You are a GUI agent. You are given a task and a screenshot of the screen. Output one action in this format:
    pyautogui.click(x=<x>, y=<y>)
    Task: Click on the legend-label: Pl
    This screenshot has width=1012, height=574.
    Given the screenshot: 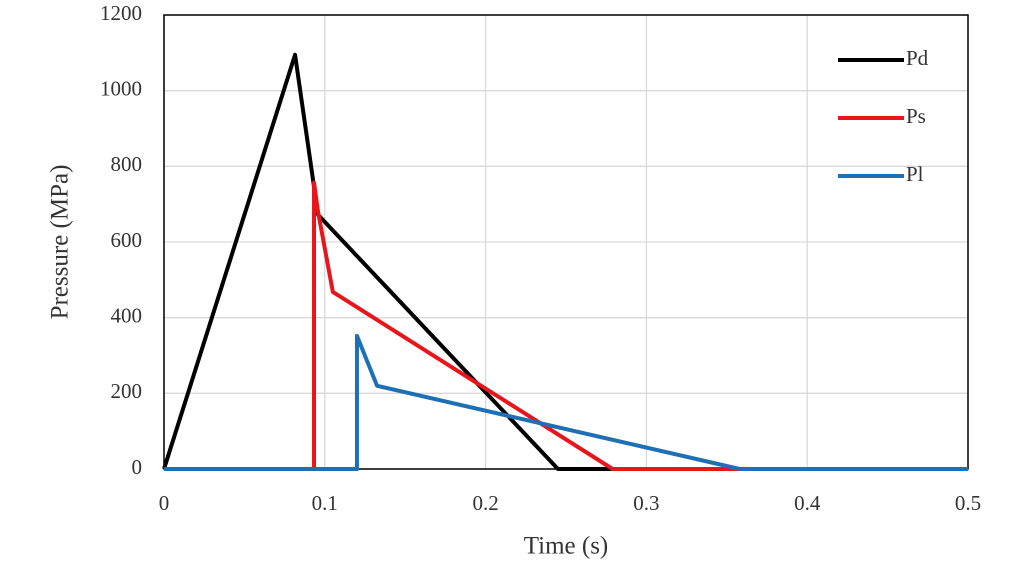 What is the action you would take?
    pyautogui.click(x=915, y=174)
    